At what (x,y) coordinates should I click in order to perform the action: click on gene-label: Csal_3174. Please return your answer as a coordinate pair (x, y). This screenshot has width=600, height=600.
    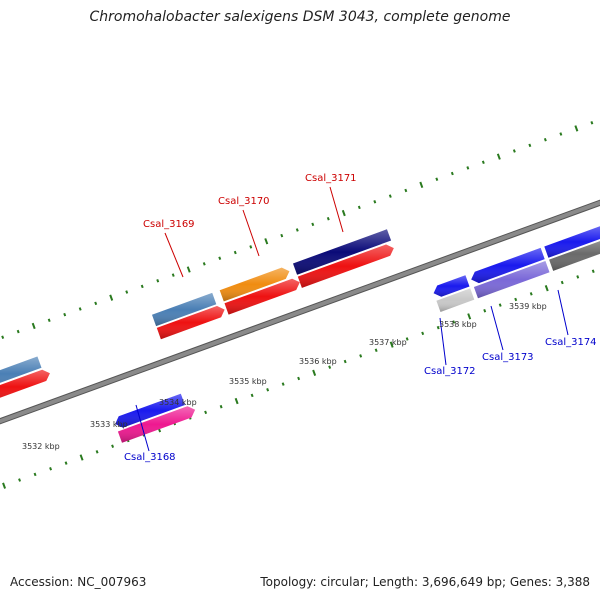
    Looking at the image, I should click on (571, 342).